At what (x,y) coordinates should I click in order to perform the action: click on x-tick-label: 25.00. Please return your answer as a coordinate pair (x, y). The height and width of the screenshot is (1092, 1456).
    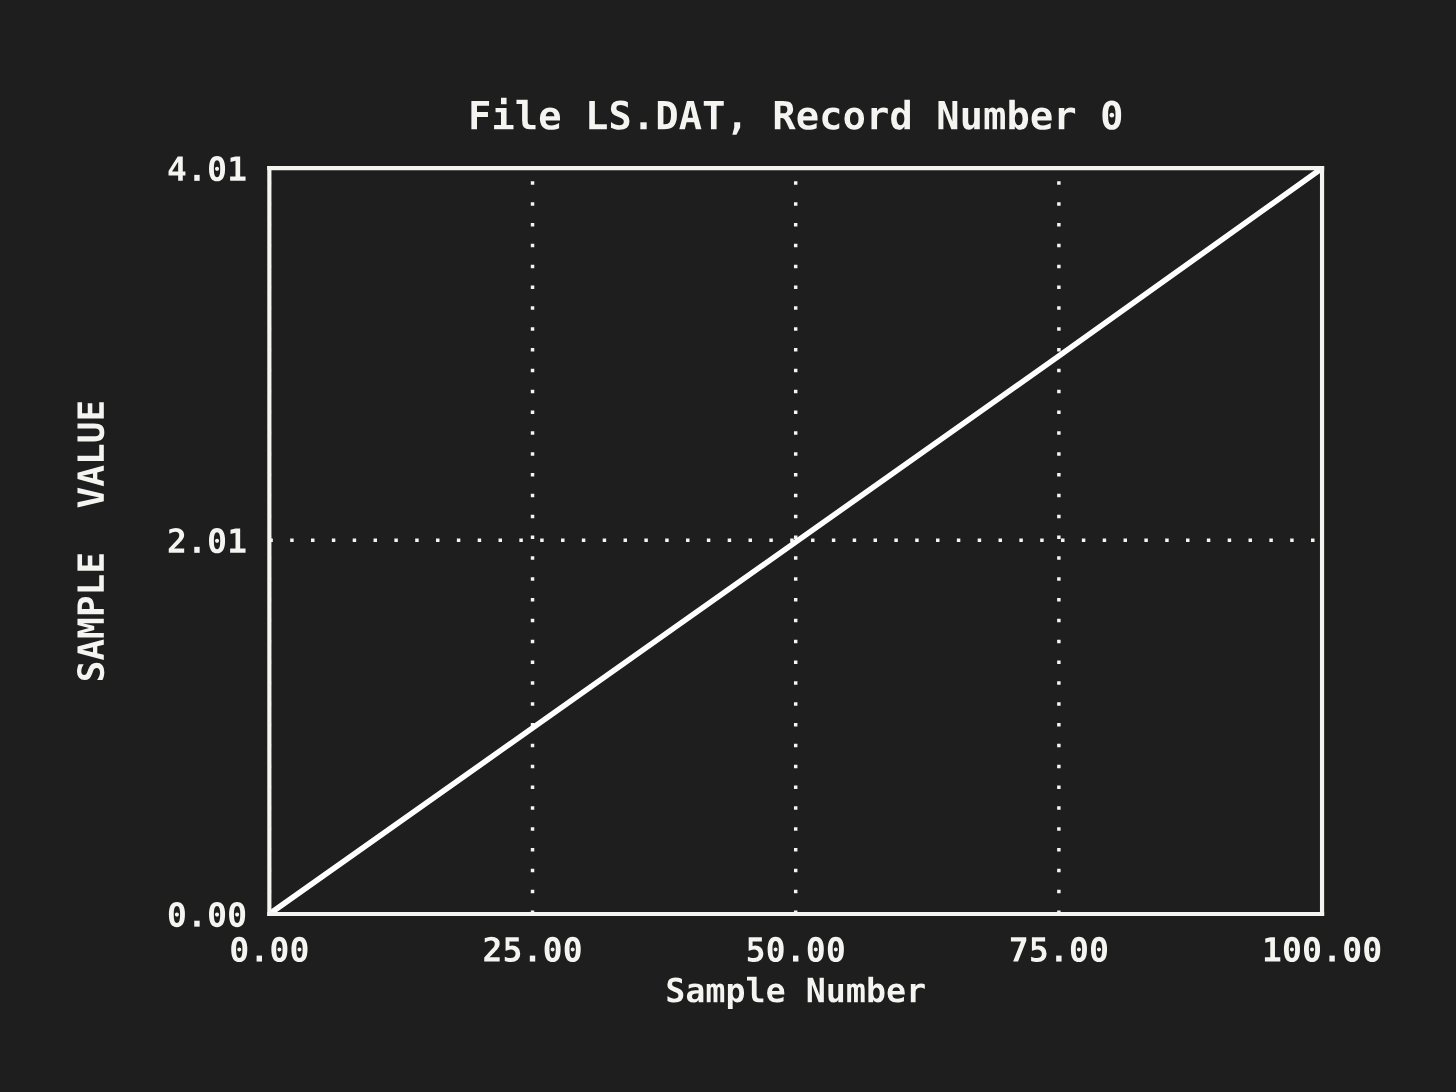
    Looking at the image, I should click on (532, 949).